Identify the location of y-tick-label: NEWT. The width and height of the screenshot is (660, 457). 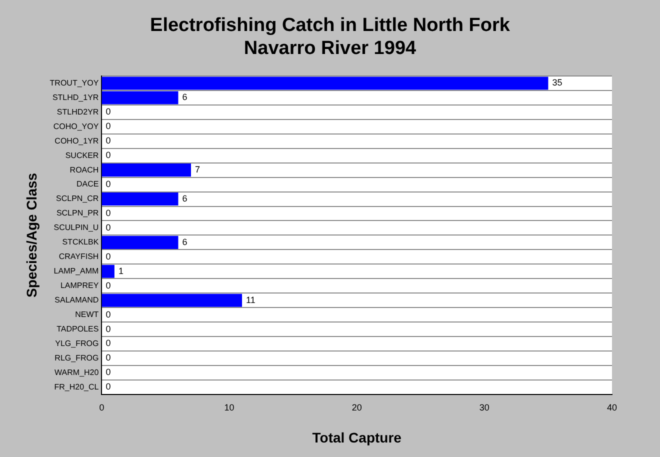
(87, 315).